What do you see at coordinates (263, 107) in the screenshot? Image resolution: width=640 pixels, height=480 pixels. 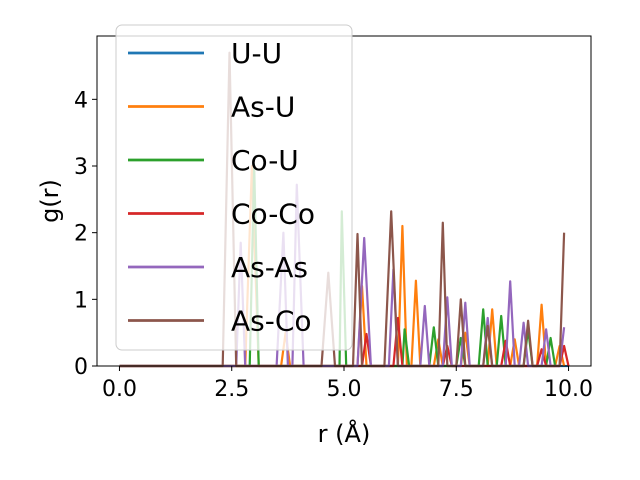 I see `legend-label: As-U` at bounding box center [263, 107].